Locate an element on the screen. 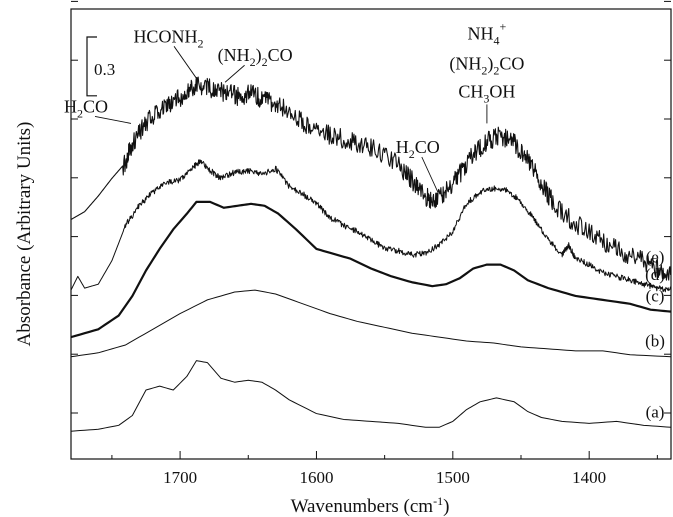 The height and width of the screenshot is (517, 673). annotation-nh22co_top: (NH2)2CO is located at coordinates (255, 57).